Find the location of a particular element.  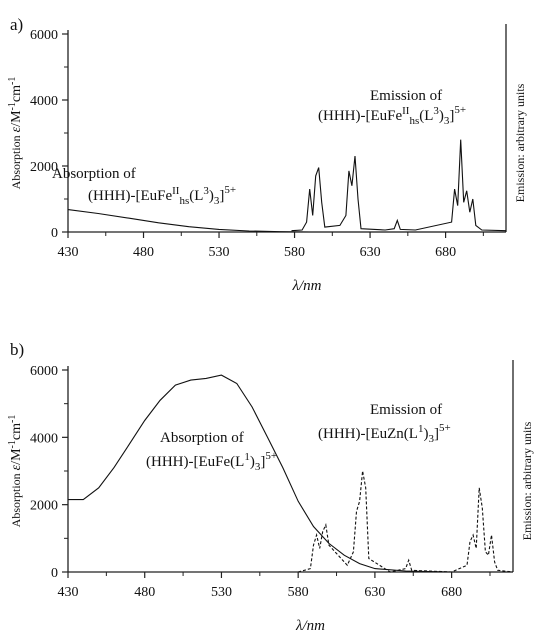

emission-annotation-formula-sub: hs is located at coordinates (414, 121).